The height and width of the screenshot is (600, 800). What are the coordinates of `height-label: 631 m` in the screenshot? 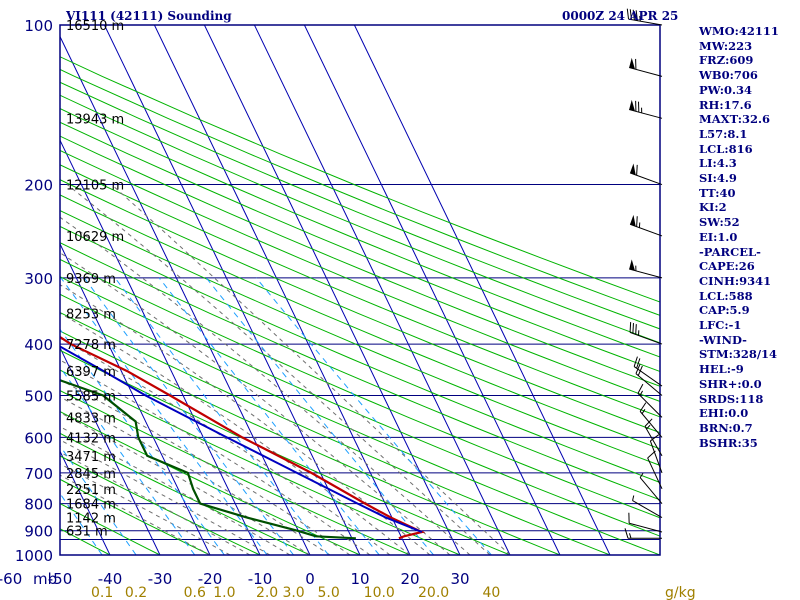 It's located at (87, 532).